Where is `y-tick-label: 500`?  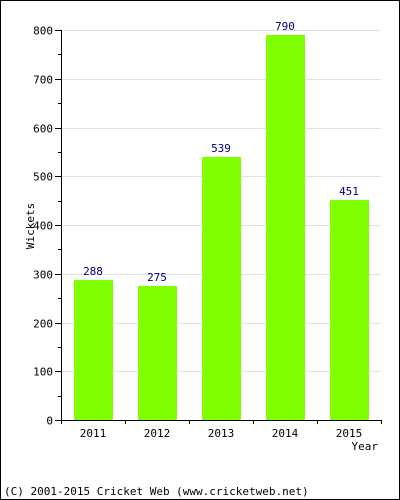 y-tick-label: 500 is located at coordinates (43, 177).